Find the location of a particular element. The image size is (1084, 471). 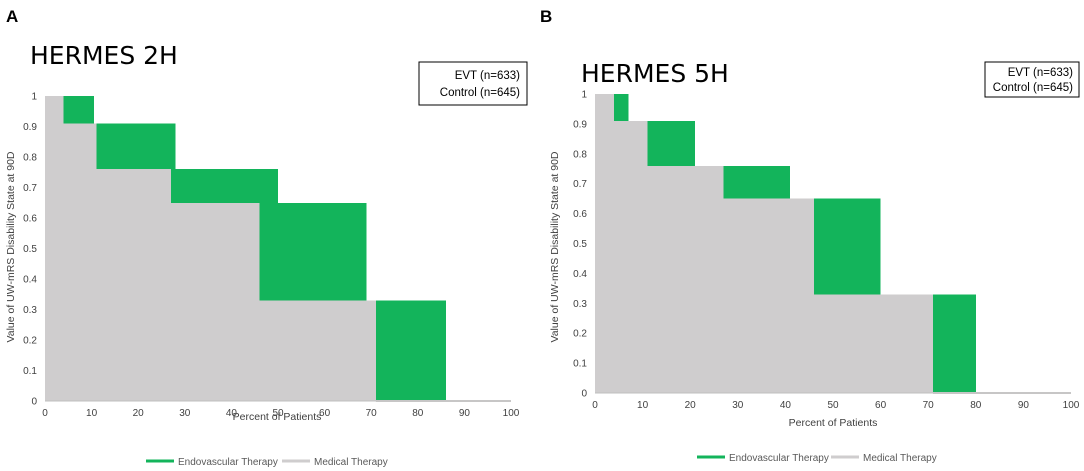

panel-label: B is located at coordinates (546, 16).